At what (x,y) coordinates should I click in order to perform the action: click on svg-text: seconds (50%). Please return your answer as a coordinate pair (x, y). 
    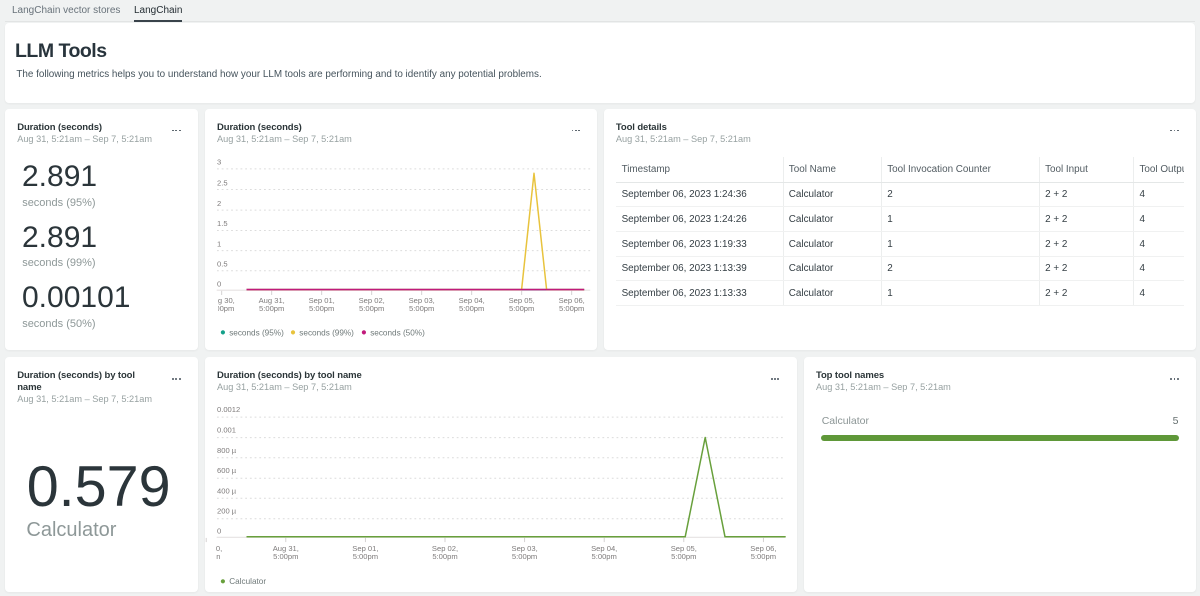
    Looking at the image, I should click on (397, 332).